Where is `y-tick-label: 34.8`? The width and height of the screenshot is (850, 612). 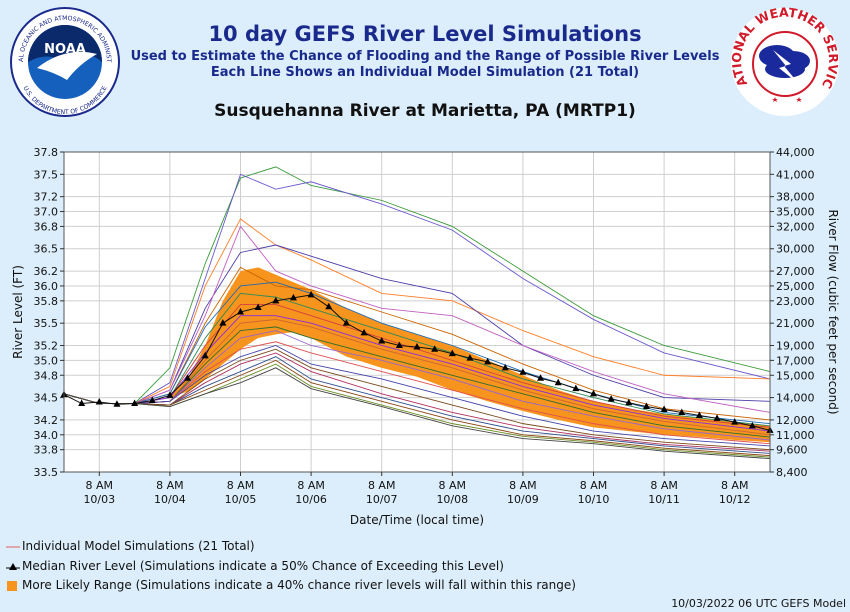 y-tick-label: 34.8 is located at coordinates (46, 375).